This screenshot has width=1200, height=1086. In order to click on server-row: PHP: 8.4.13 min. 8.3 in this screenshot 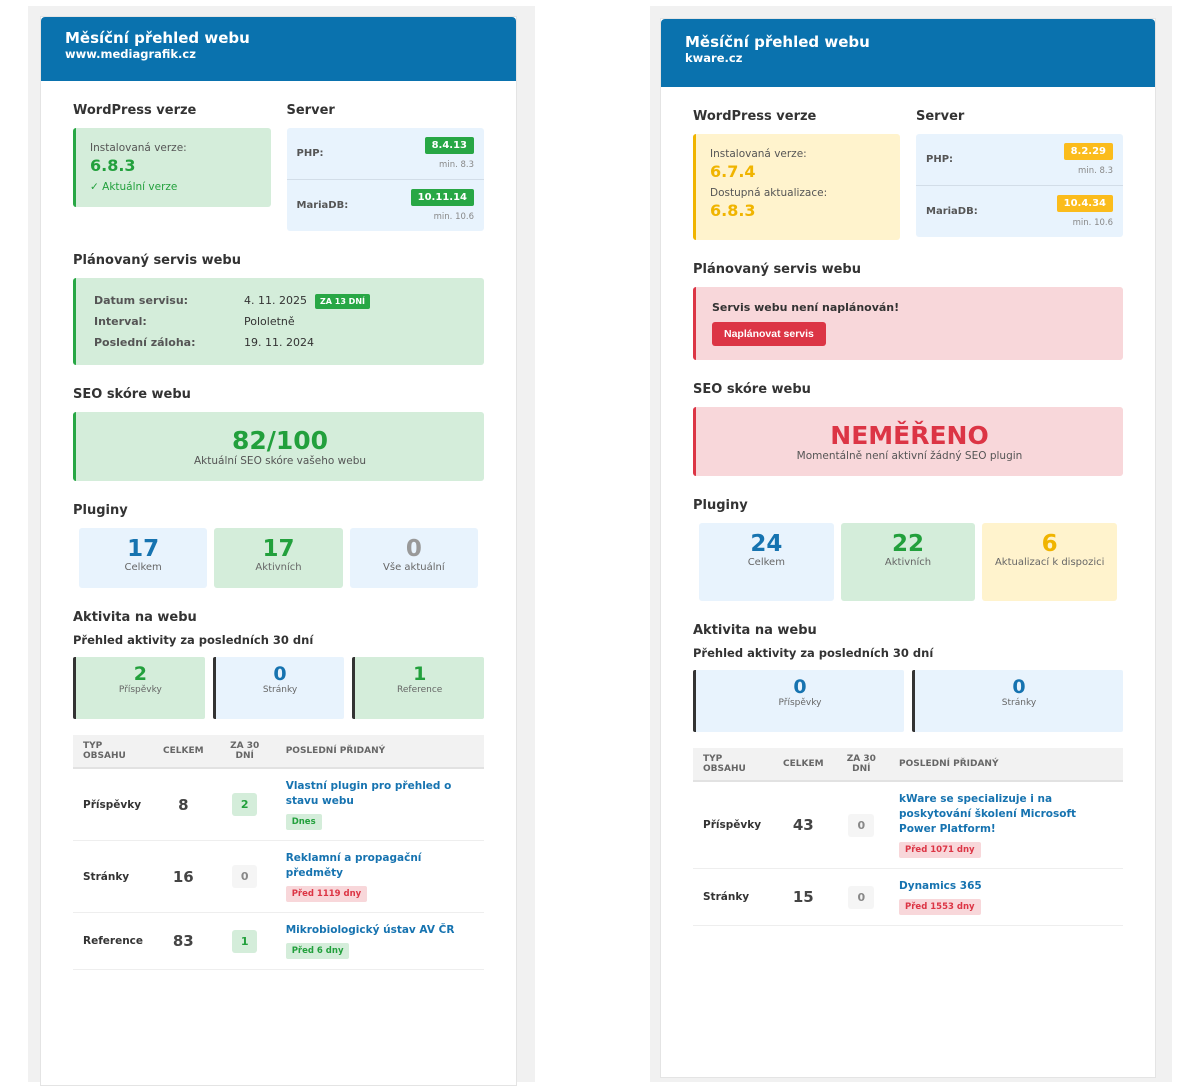, I will do `click(386, 153)`.